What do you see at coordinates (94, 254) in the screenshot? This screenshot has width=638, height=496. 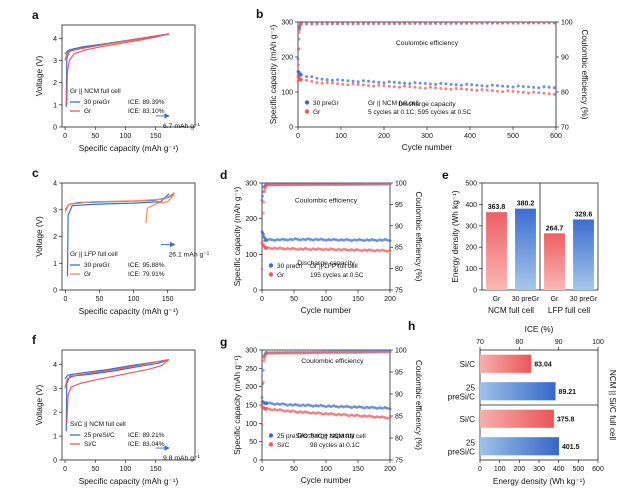 I see `panel-c-legend-title: Gr || LFP full cell` at bounding box center [94, 254].